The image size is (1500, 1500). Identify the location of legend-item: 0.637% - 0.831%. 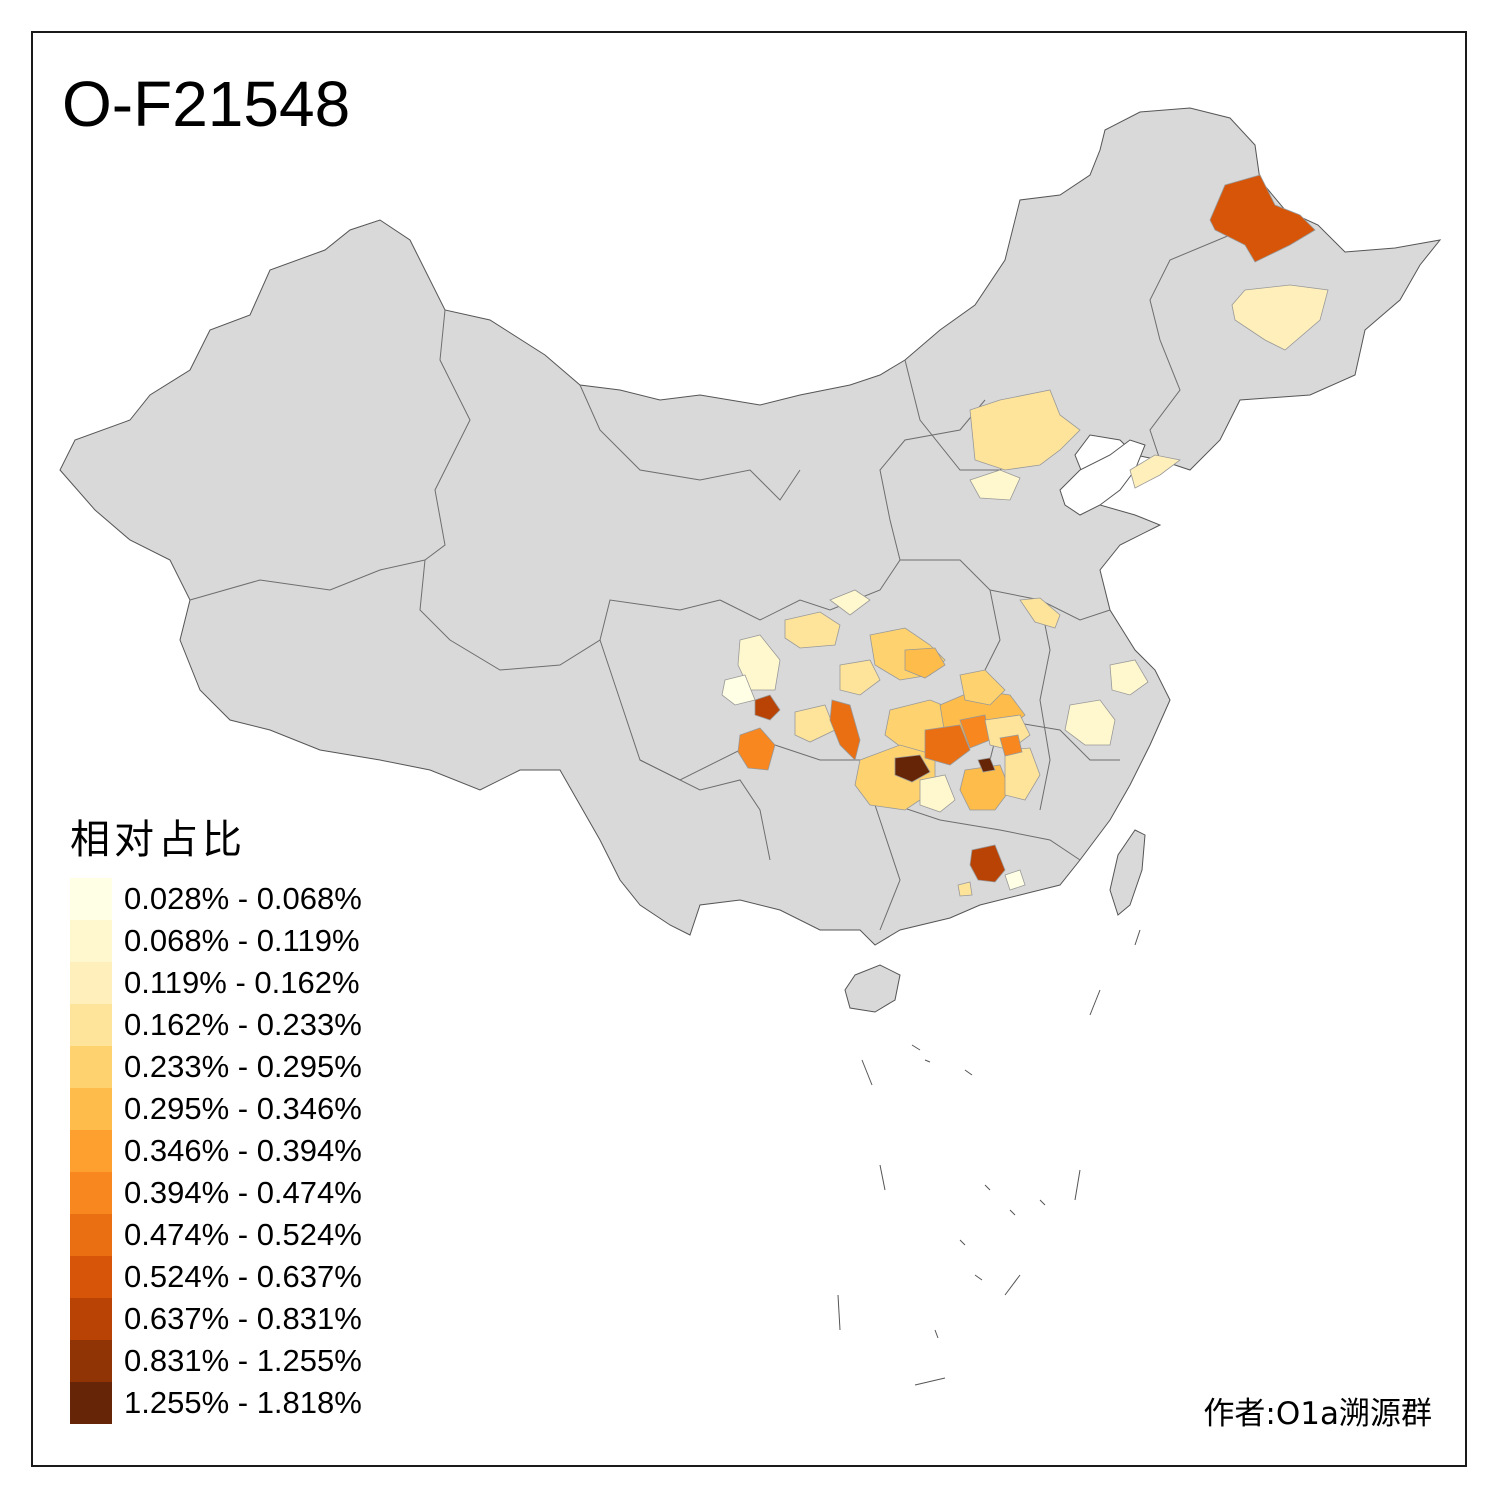
(216, 1319).